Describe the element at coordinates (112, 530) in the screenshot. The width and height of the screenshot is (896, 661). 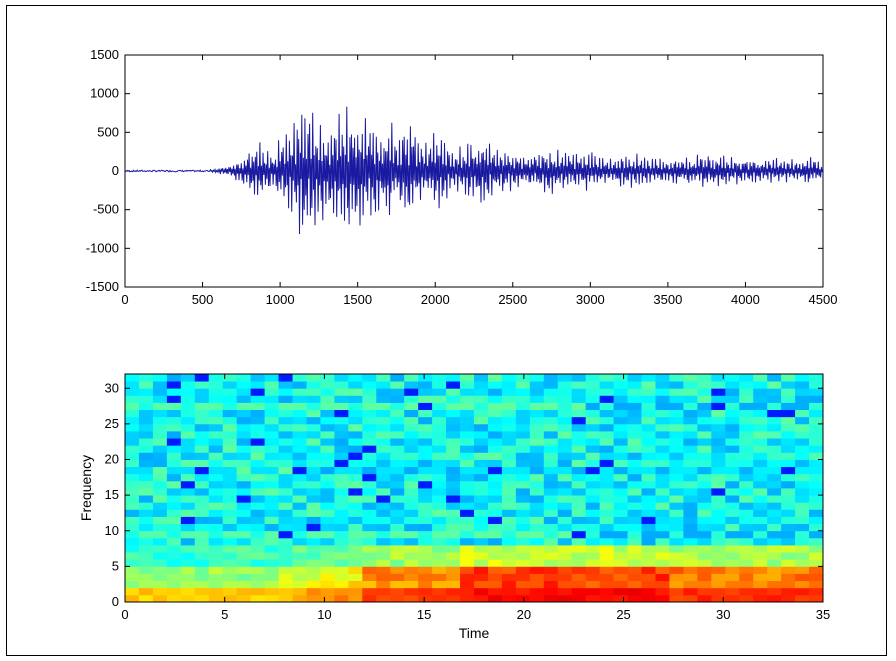
I see `y-tick-label: 10` at that location.